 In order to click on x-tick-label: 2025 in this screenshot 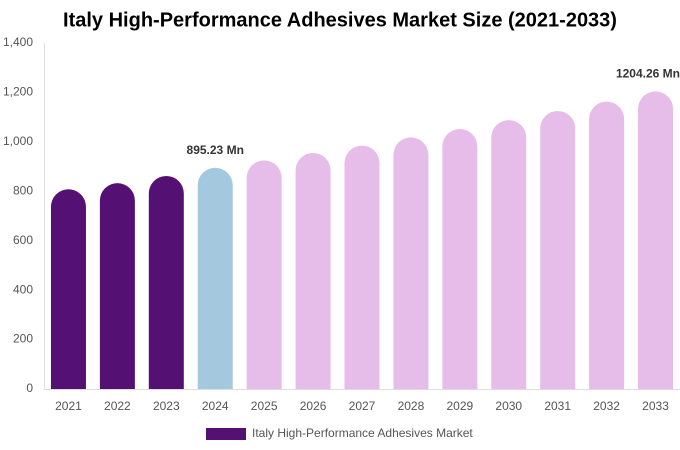, I will do `click(264, 406)`.